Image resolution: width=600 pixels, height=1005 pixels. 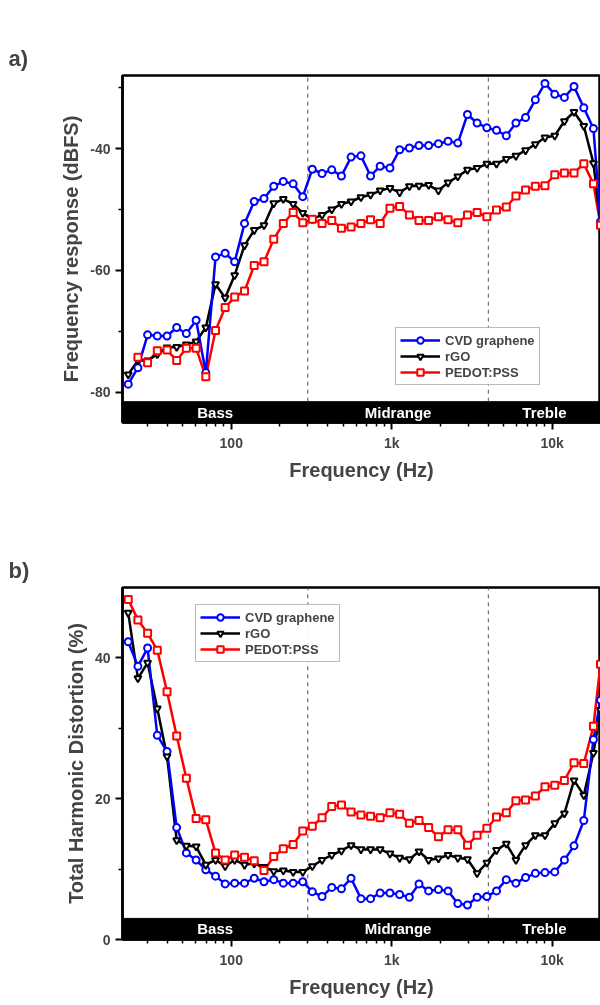 I want to click on y-tick-label: 40, so click(x=102, y=657).